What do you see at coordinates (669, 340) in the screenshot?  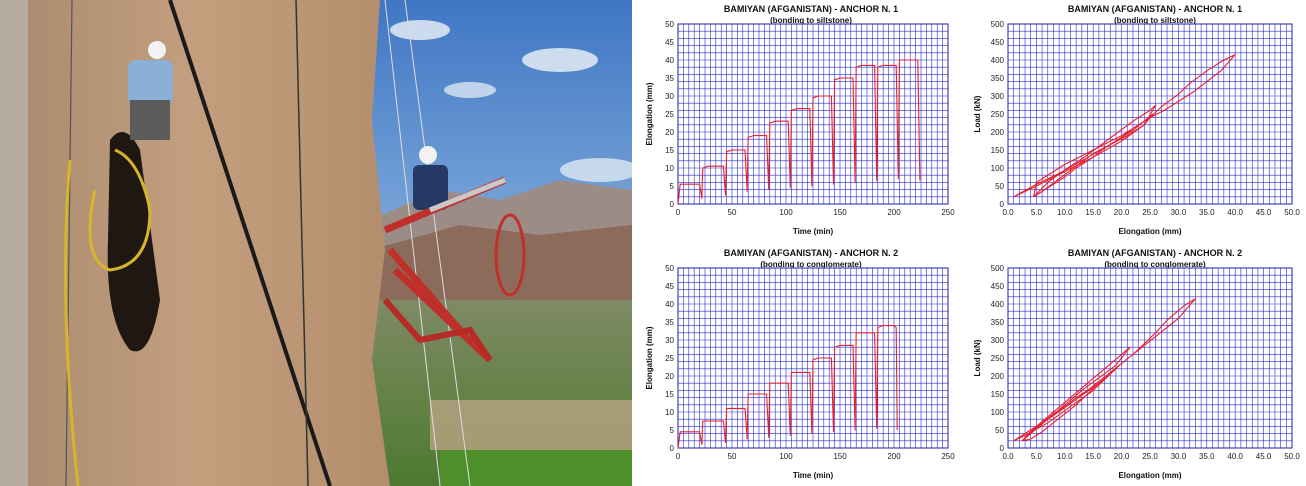 I see `y-tick-label: 30` at bounding box center [669, 340].